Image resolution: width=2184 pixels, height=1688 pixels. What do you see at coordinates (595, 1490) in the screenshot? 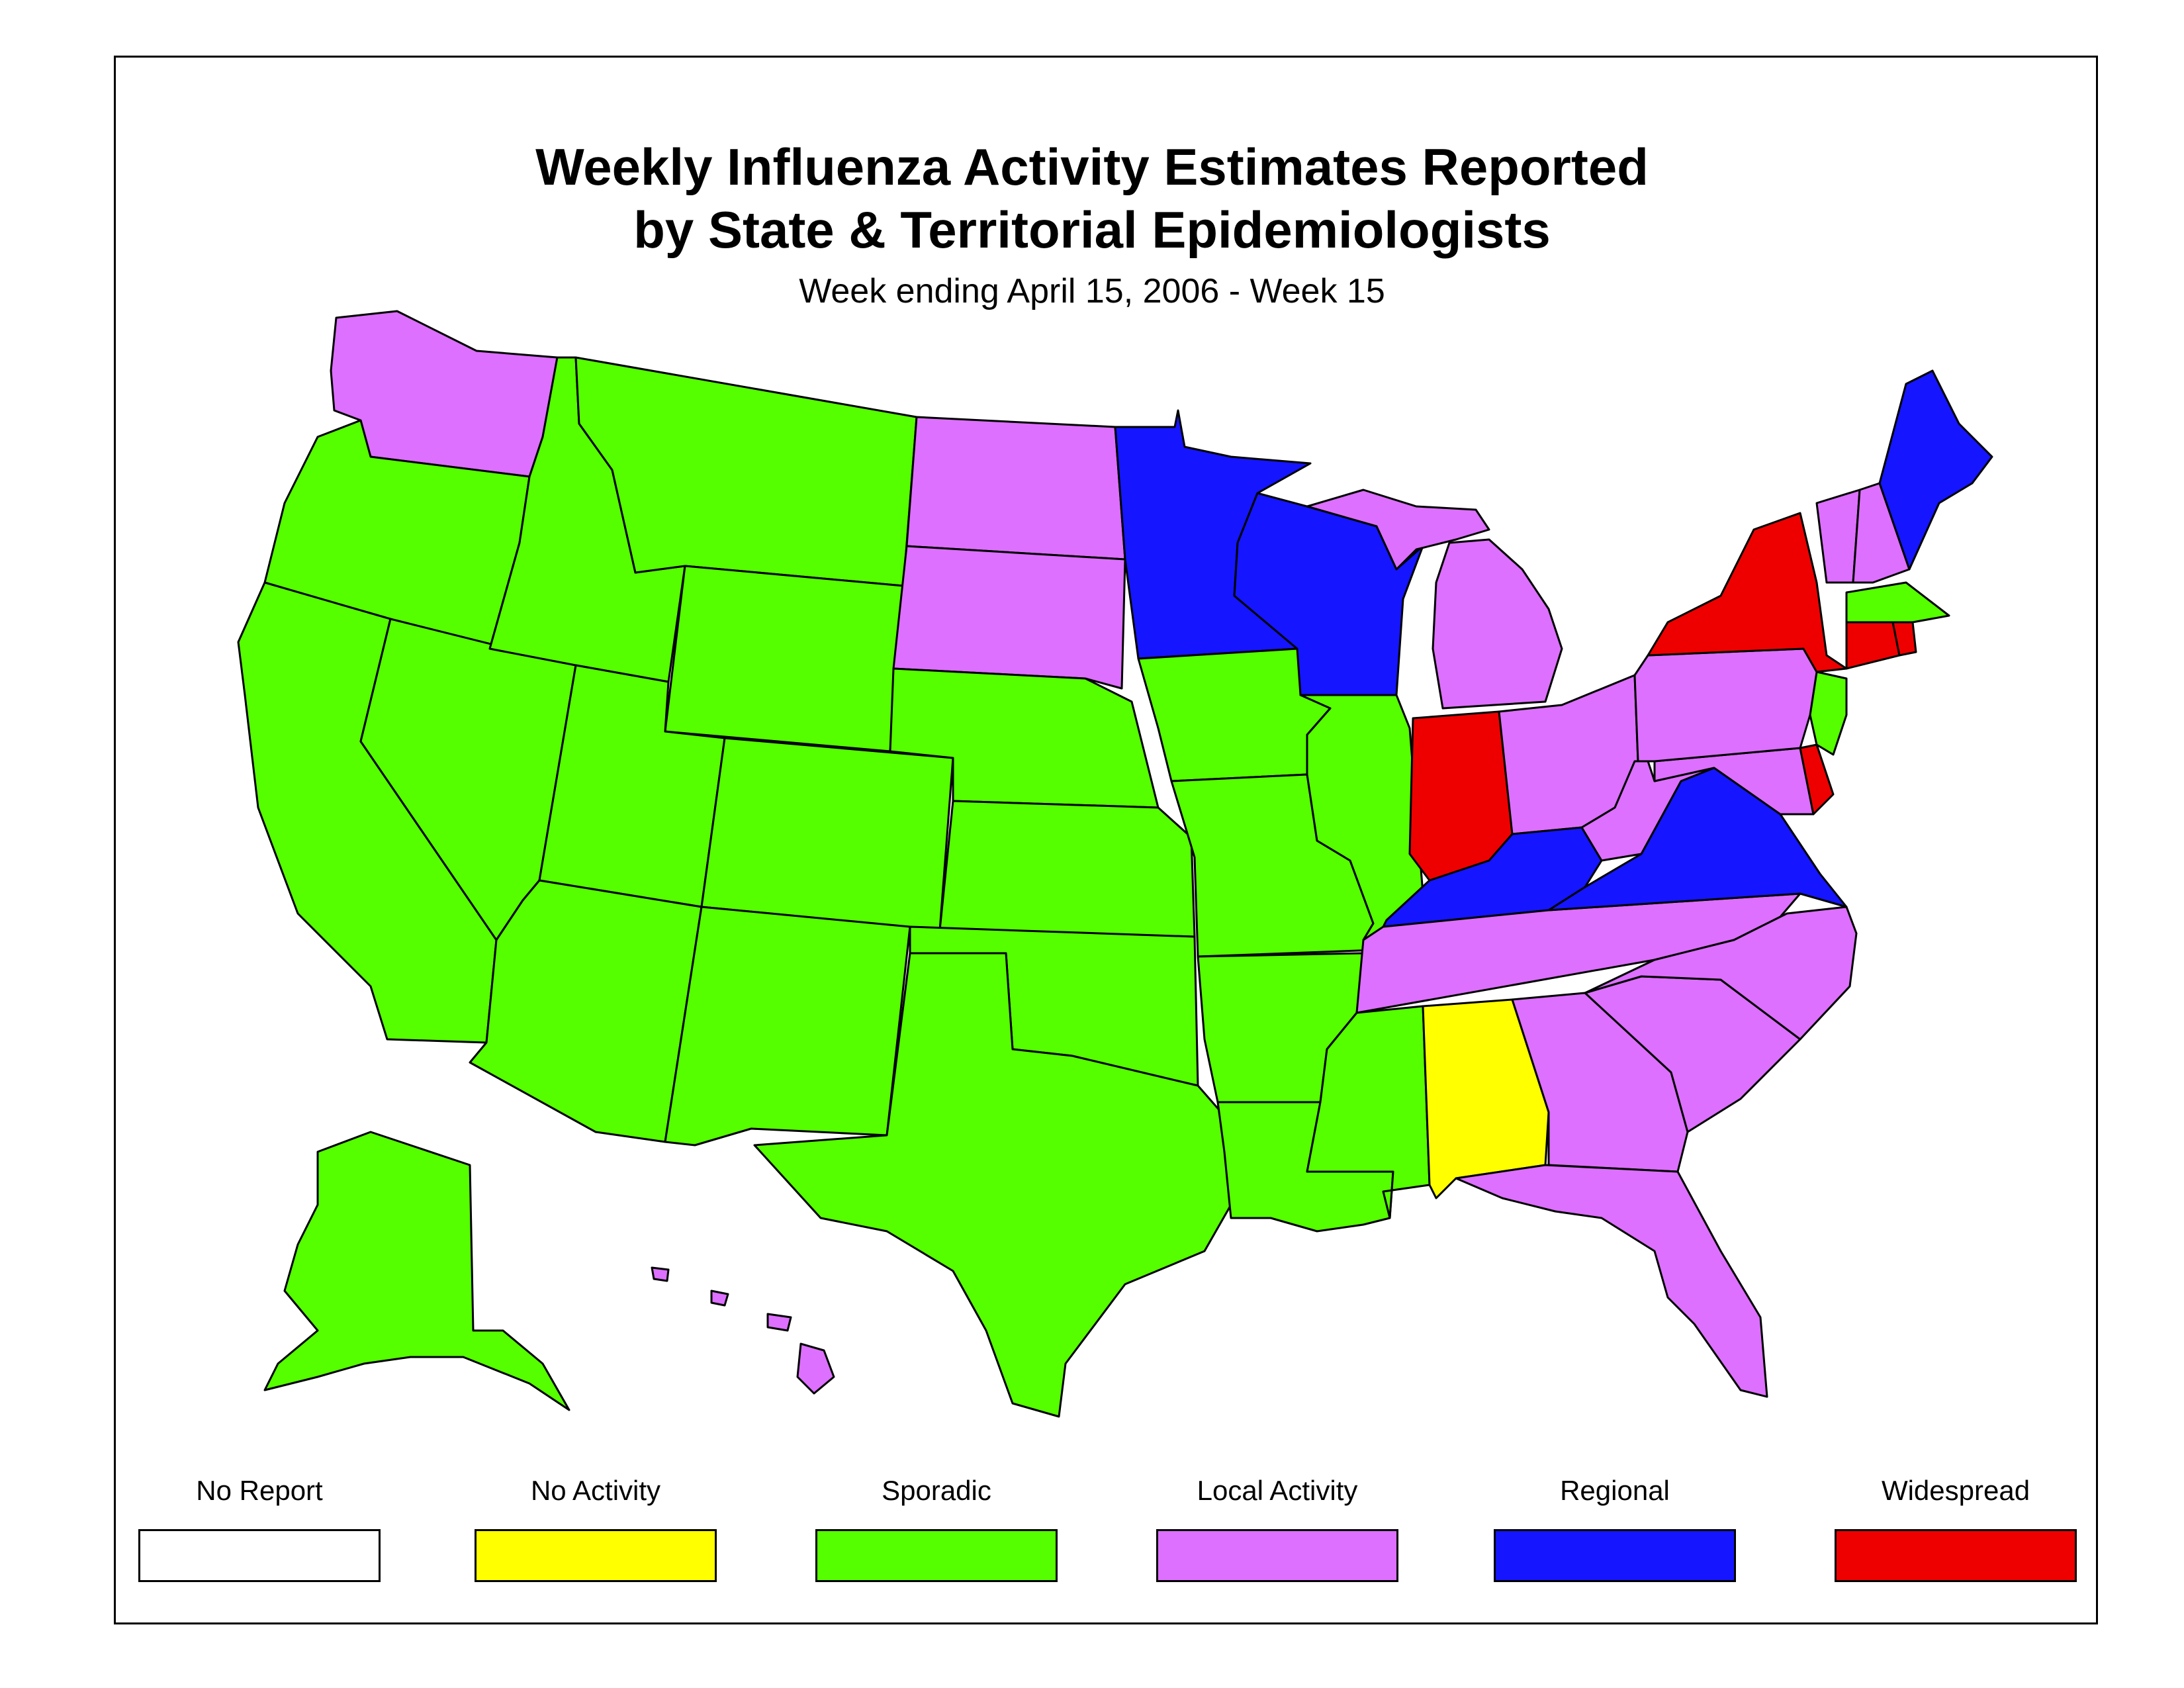
I see `legend-label-noact: No Activity` at bounding box center [595, 1490].